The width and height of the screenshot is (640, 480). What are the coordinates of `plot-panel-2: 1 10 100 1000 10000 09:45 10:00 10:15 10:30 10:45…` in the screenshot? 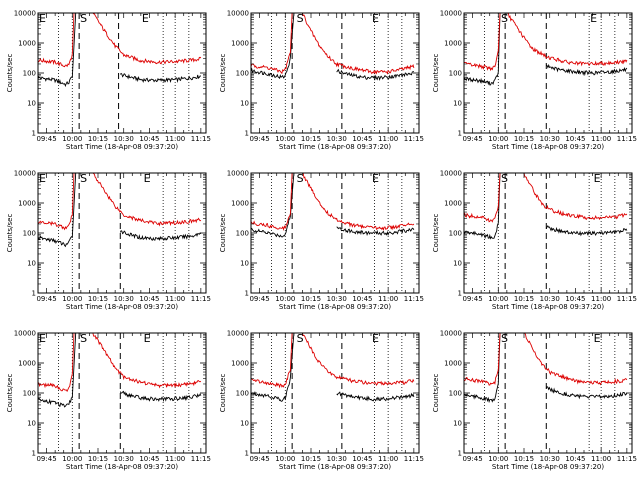 It's located at (321, 81).